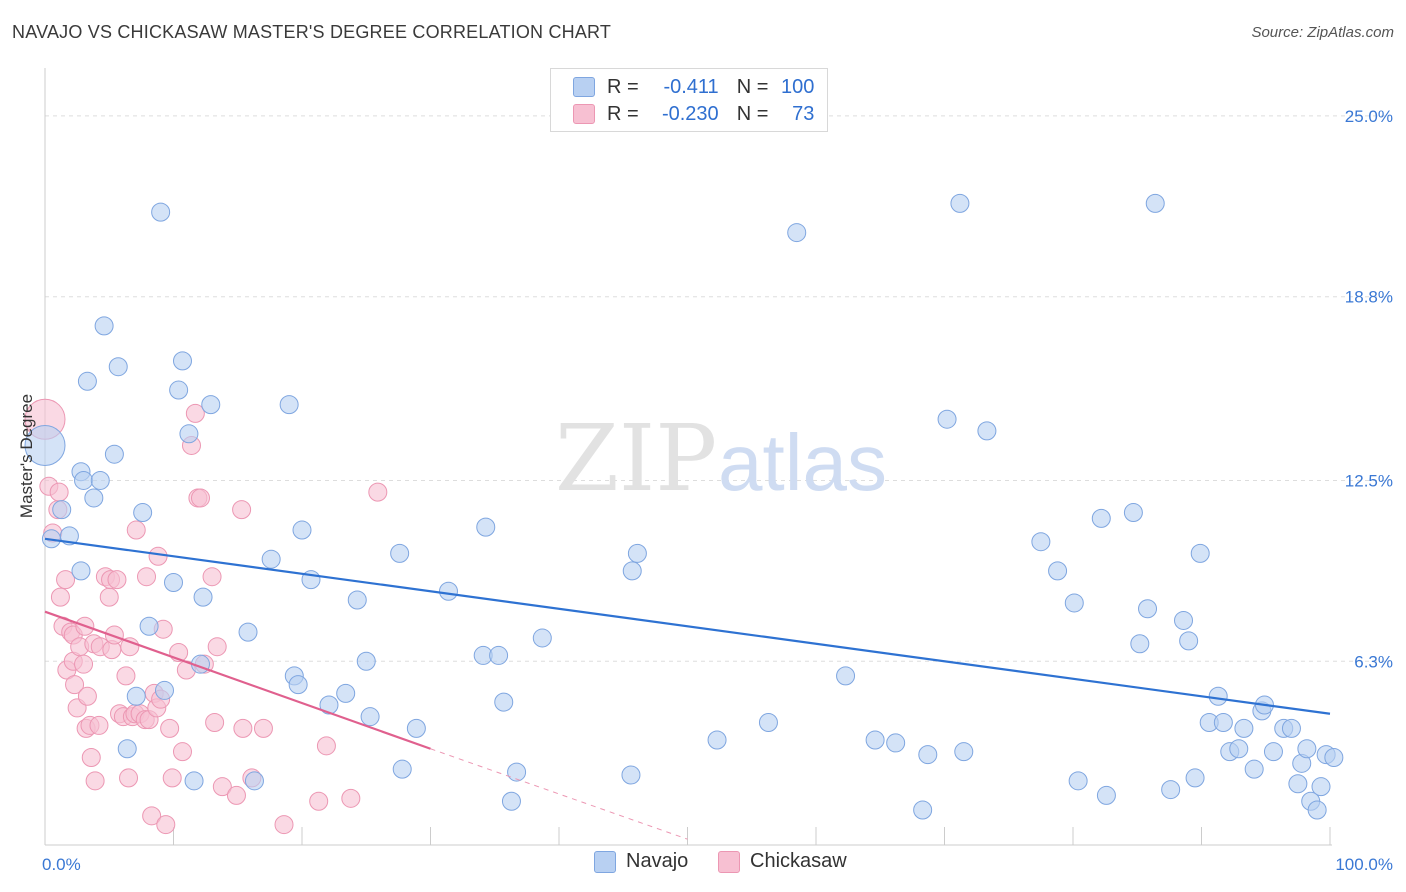  I want to click on source-label: Source: ZipAtlas.com, so click(1322, 32).